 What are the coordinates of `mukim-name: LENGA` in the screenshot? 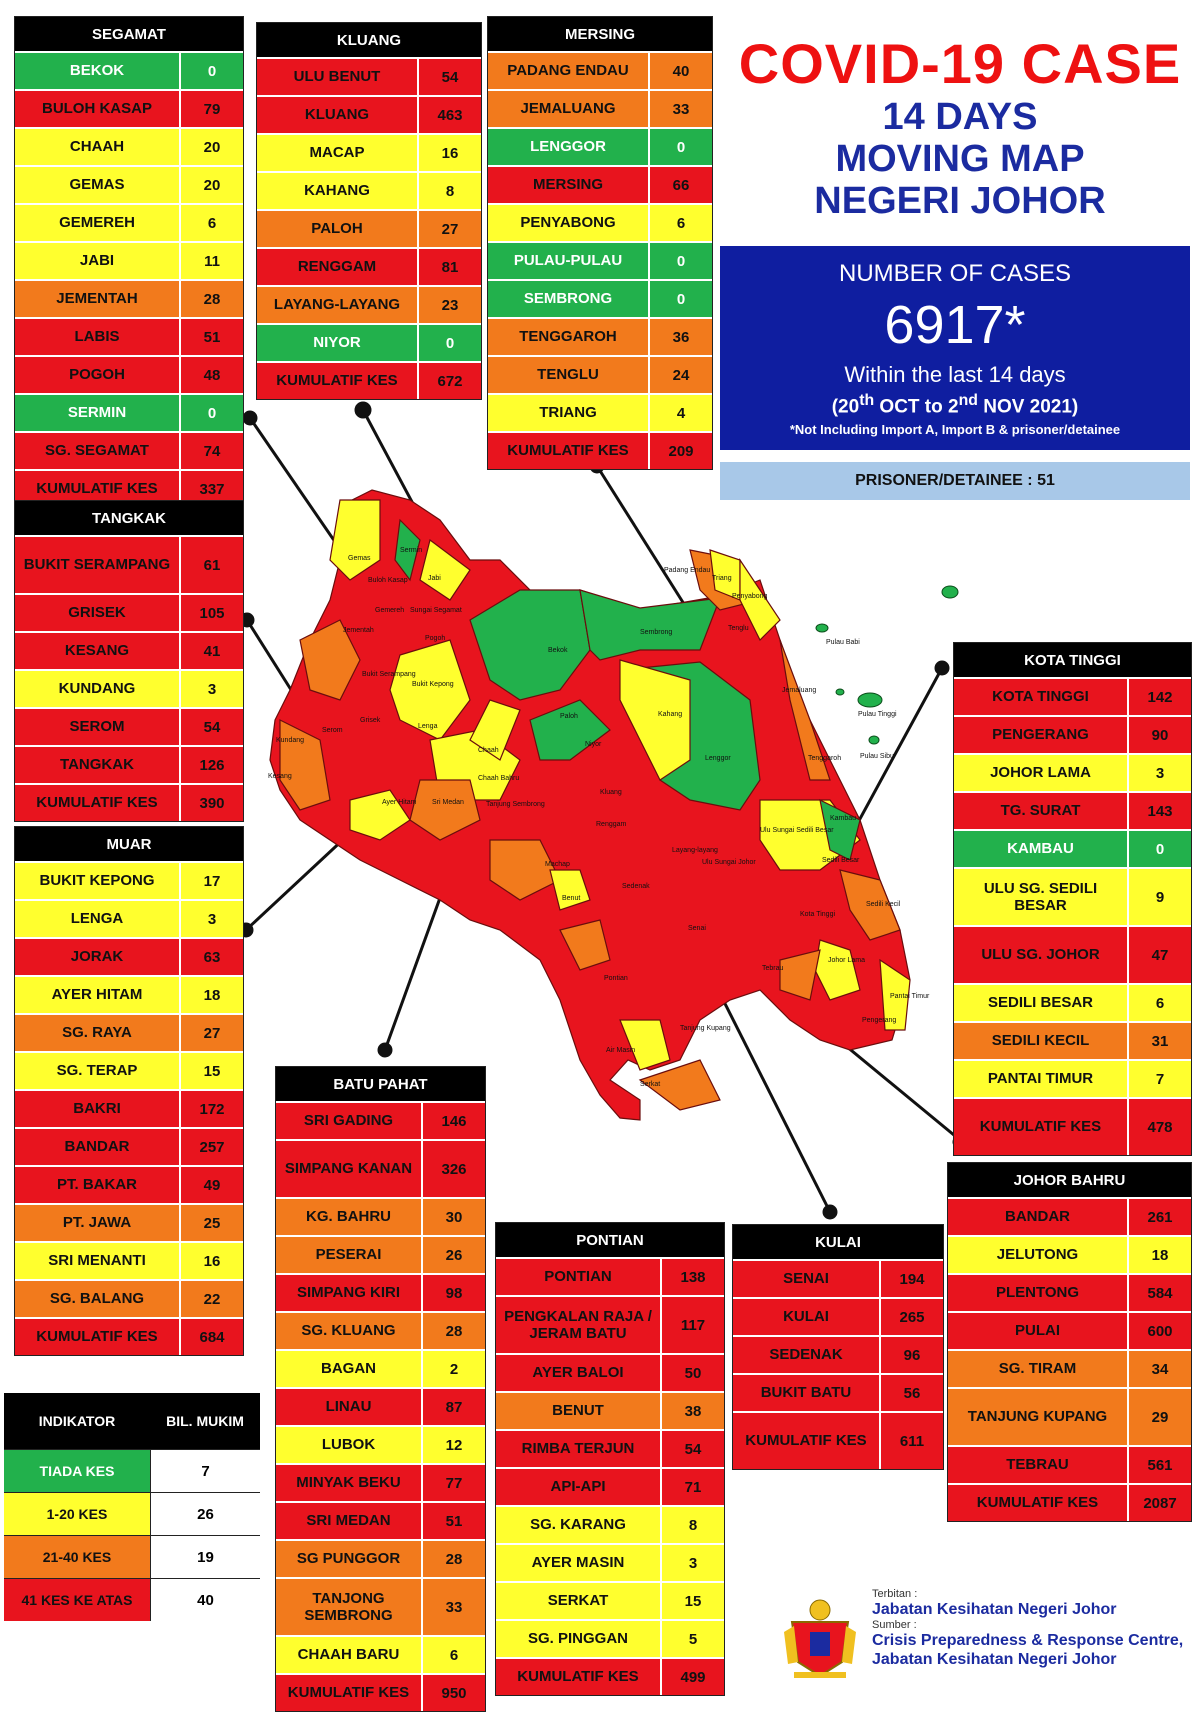 It's located at (98, 919).